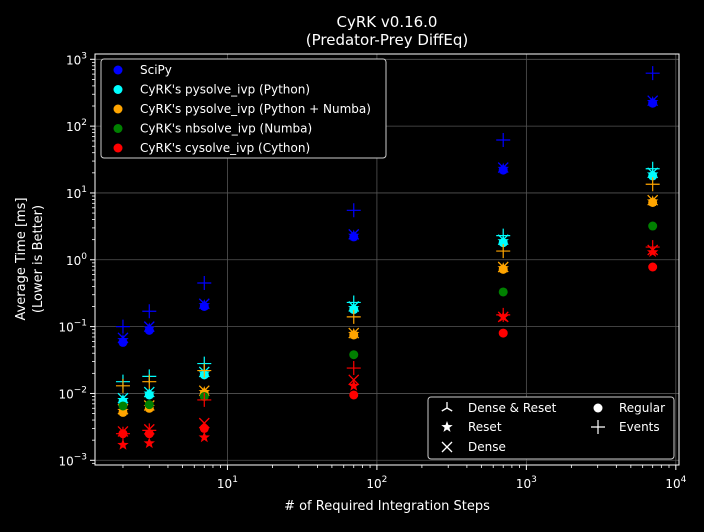  Describe the element at coordinates (38, 259) in the screenshot. I see `y-axis-label-line2: (Lower is Better)` at that location.